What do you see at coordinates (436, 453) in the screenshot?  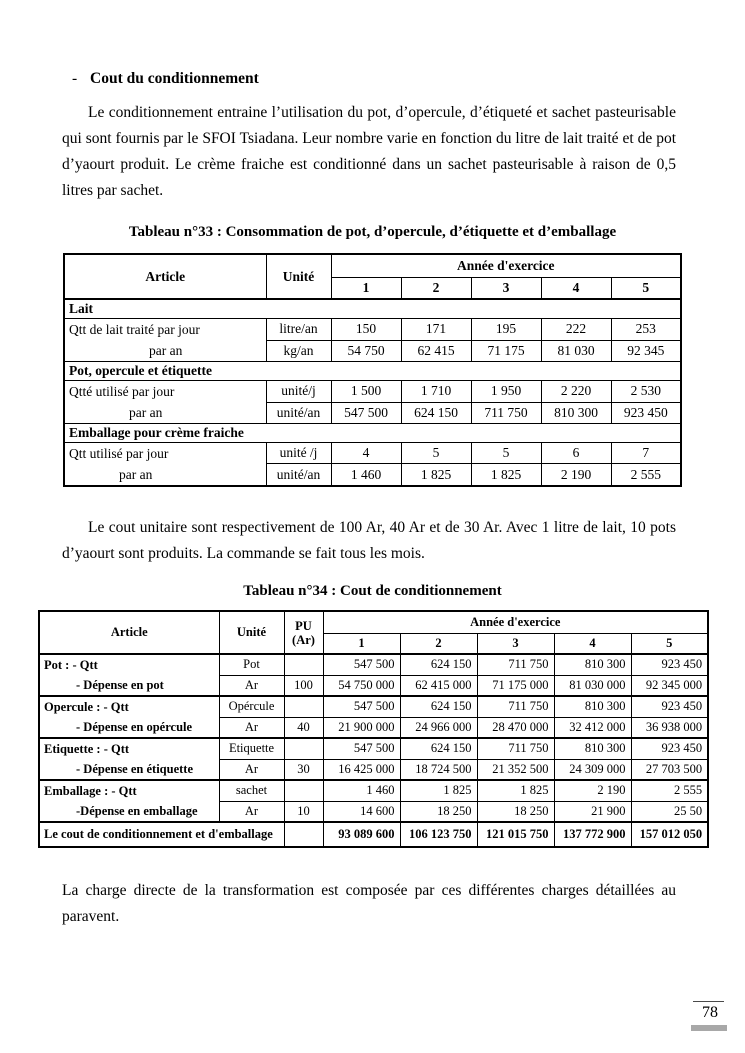 I see `value-cell: 5` at bounding box center [436, 453].